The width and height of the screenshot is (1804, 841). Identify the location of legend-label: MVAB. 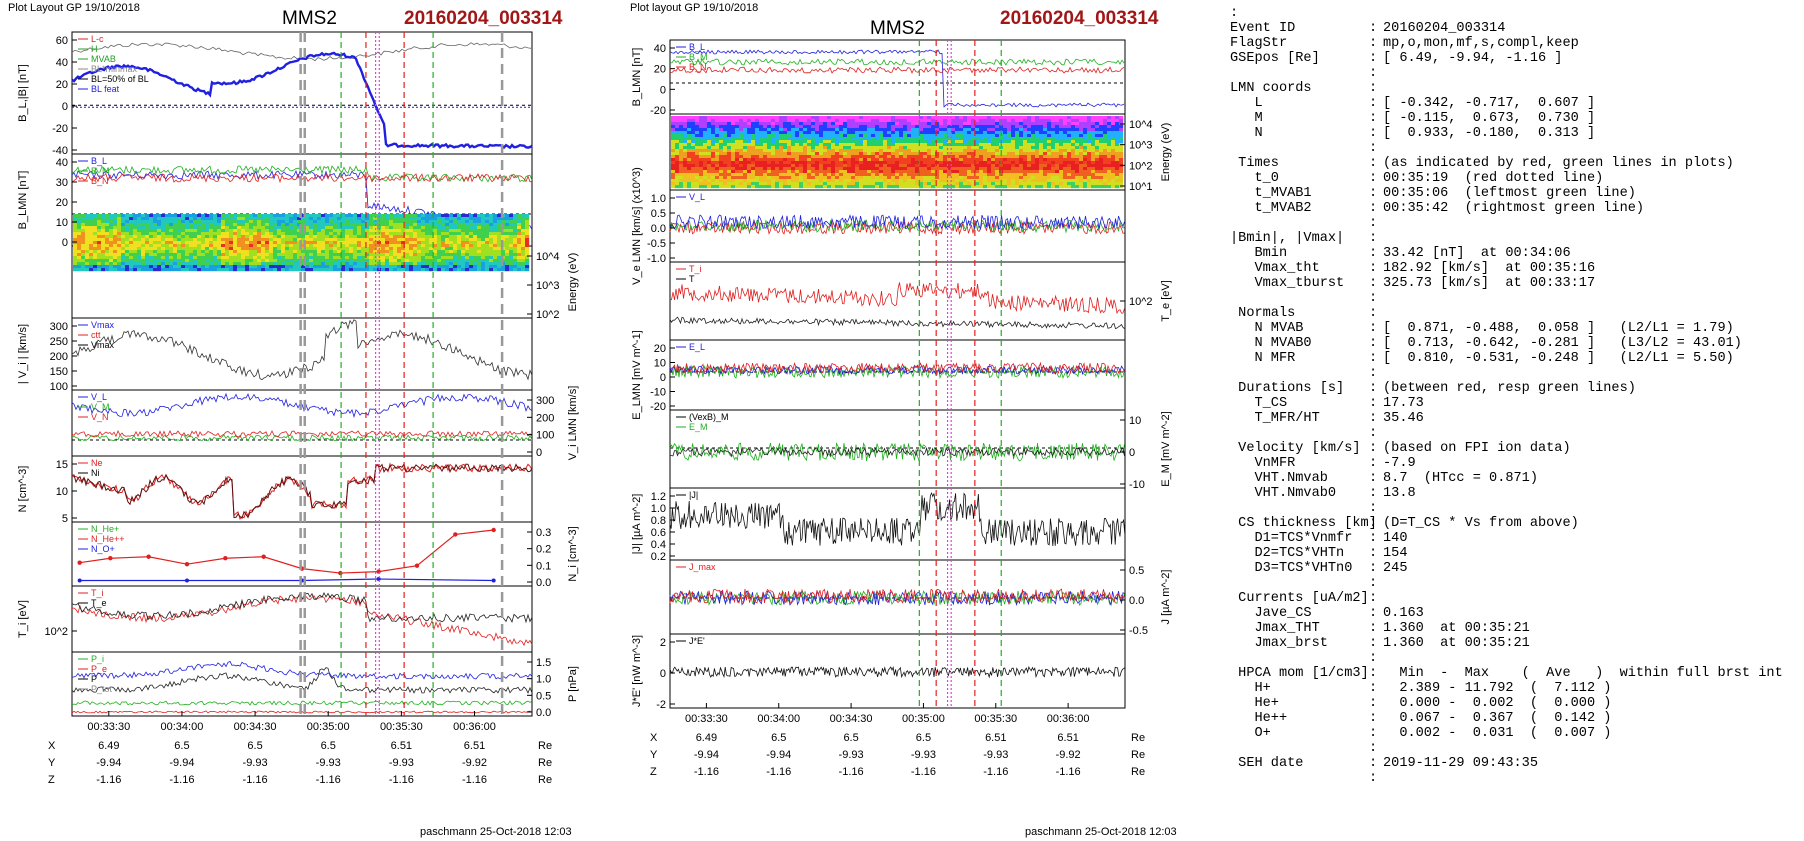
(103, 59).